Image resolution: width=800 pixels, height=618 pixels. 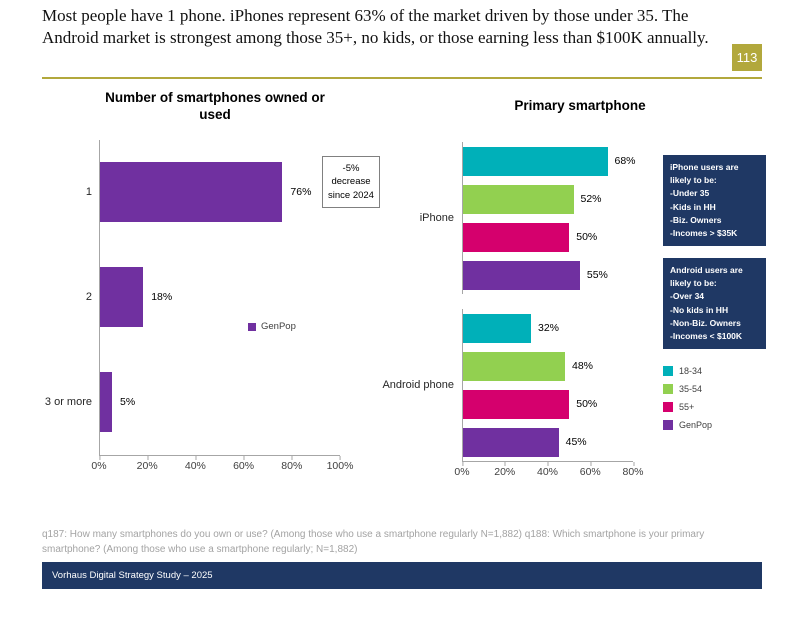 What do you see at coordinates (418, 385) in the screenshot?
I see `category-label: Android phone` at bounding box center [418, 385].